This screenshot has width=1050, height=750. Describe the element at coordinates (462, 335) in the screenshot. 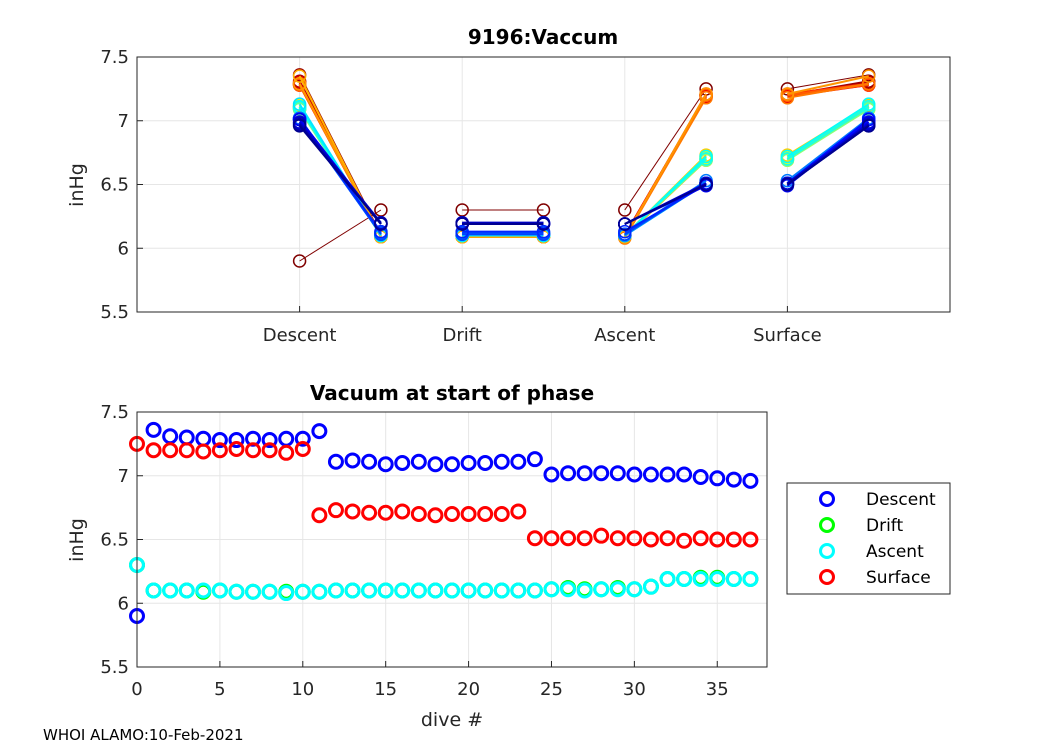

I see `top-x-tick-label: Drift` at that location.